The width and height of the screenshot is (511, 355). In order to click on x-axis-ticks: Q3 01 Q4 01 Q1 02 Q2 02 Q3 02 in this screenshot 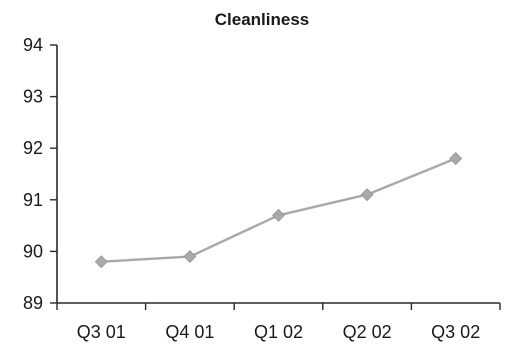, I will do `click(278, 322)`.